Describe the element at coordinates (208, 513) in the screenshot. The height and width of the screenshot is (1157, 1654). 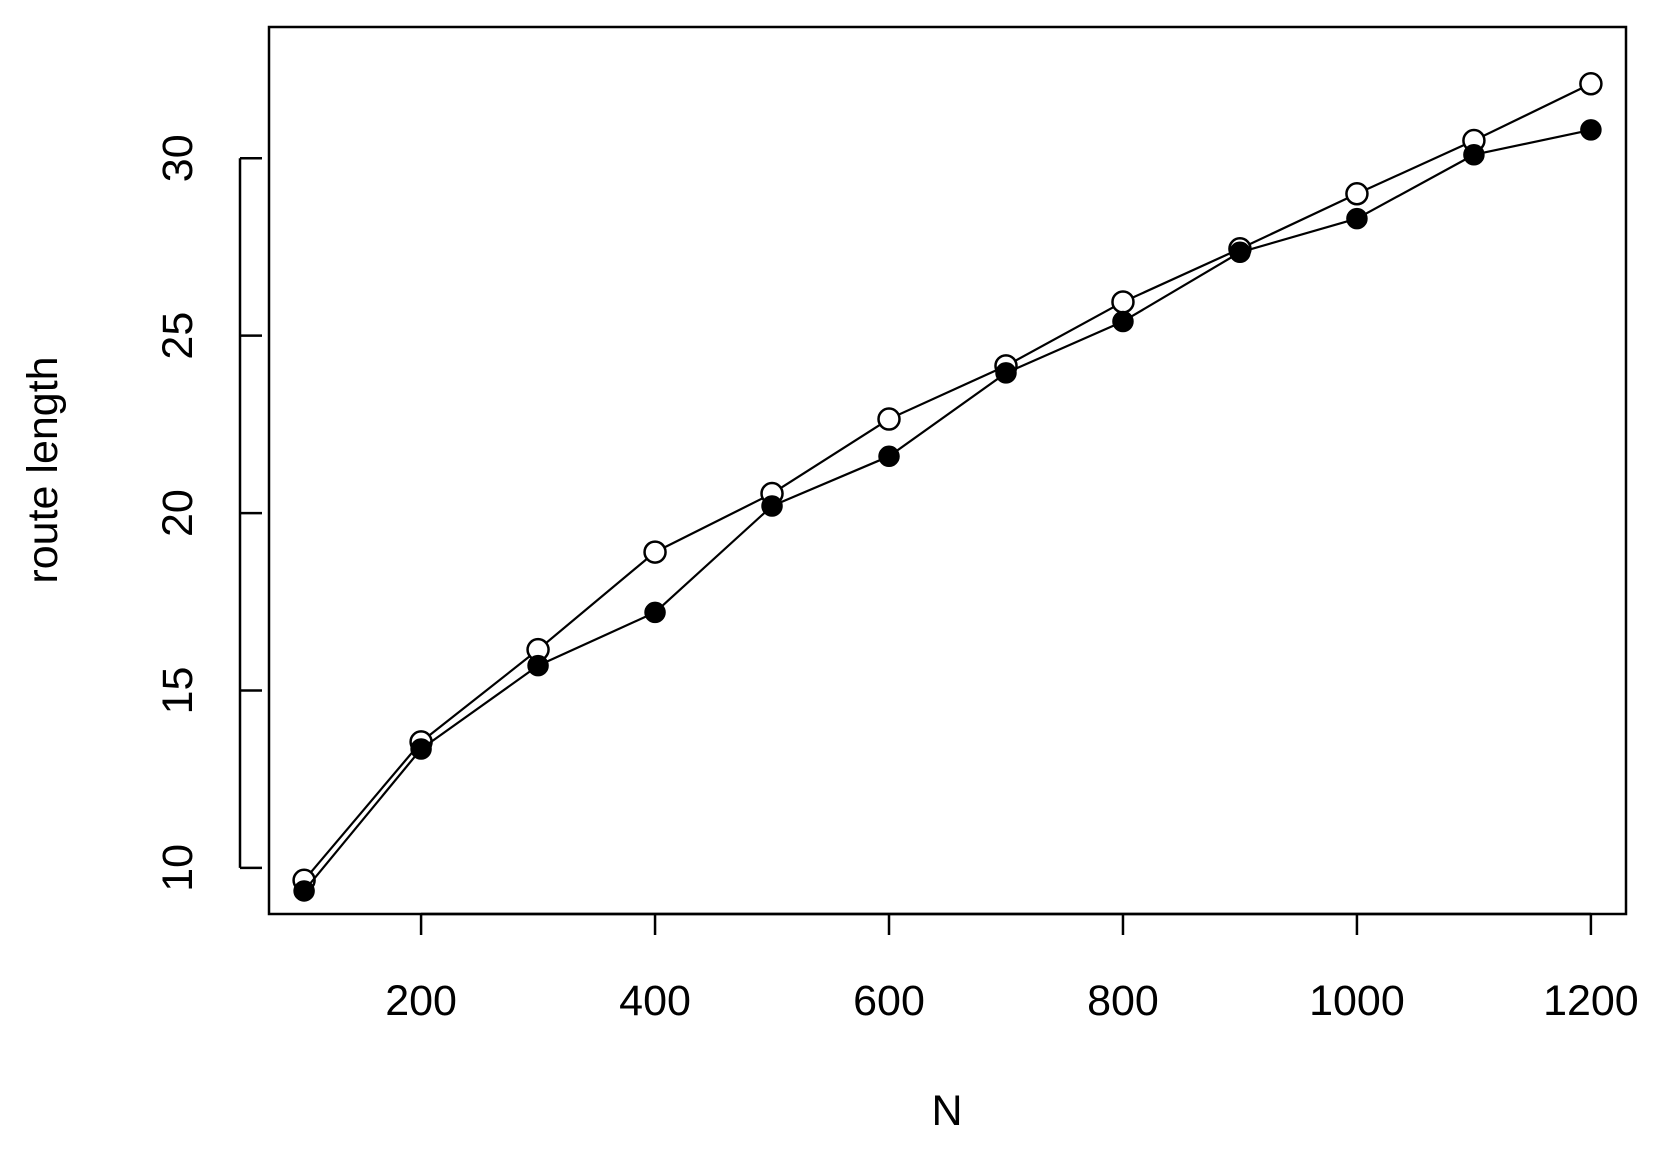
I see `y-axis: 10 15 20 25 30` at that location.